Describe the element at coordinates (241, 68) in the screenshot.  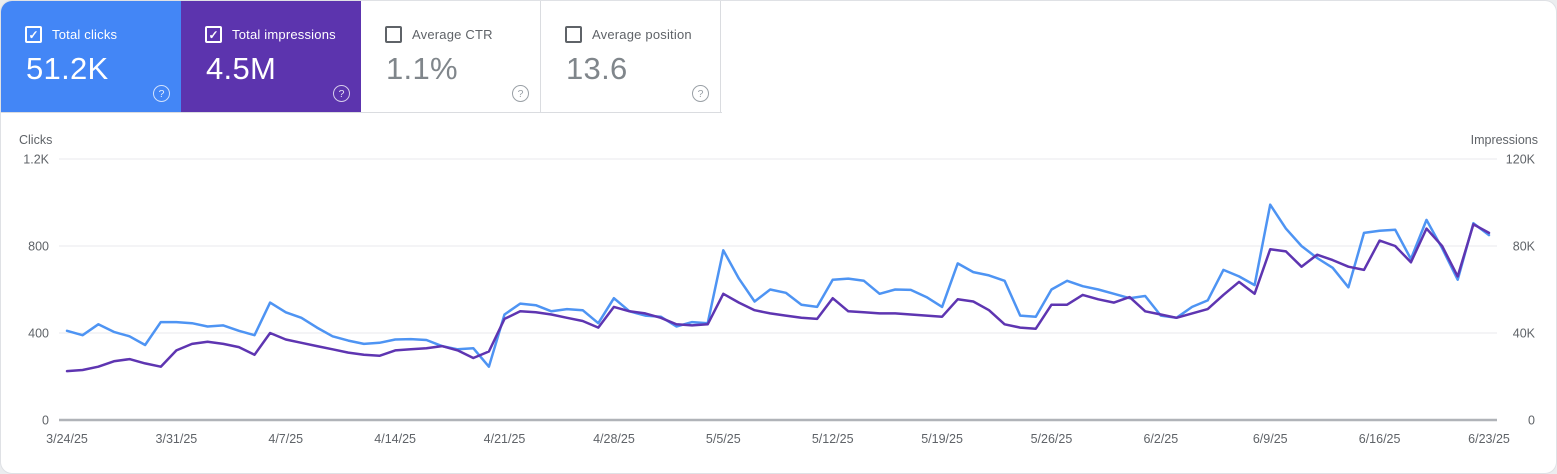
I see `metric-card-value: 4.5M` at that location.